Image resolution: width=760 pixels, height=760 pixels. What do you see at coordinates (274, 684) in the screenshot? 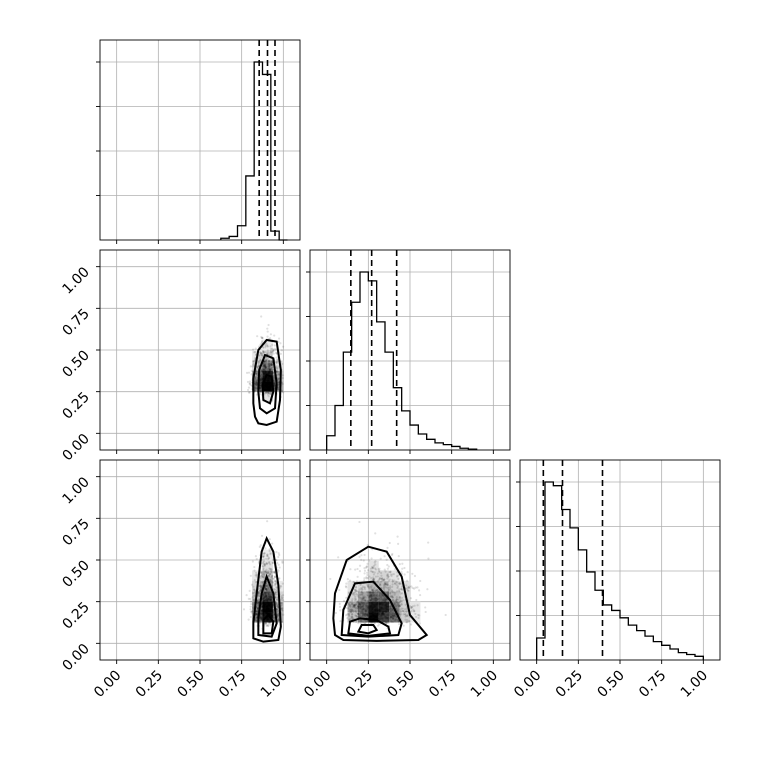
I see `xtick-label: 1.00` at bounding box center [274, 684].